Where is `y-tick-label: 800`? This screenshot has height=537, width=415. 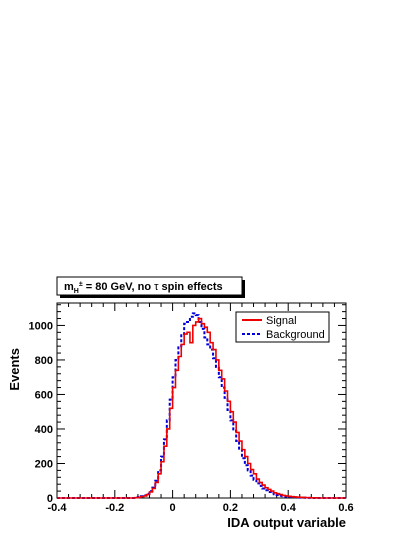
y-tick-label: 800 is located at coordinates (44, 361).